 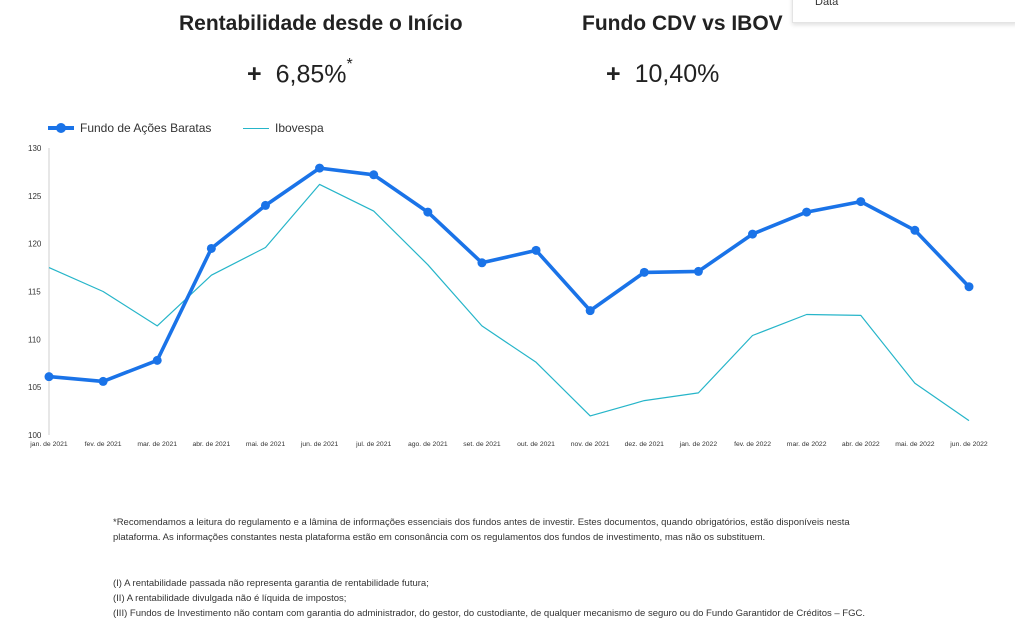 I want to click on y-tick-label: 120, so click(x=35, y=244).